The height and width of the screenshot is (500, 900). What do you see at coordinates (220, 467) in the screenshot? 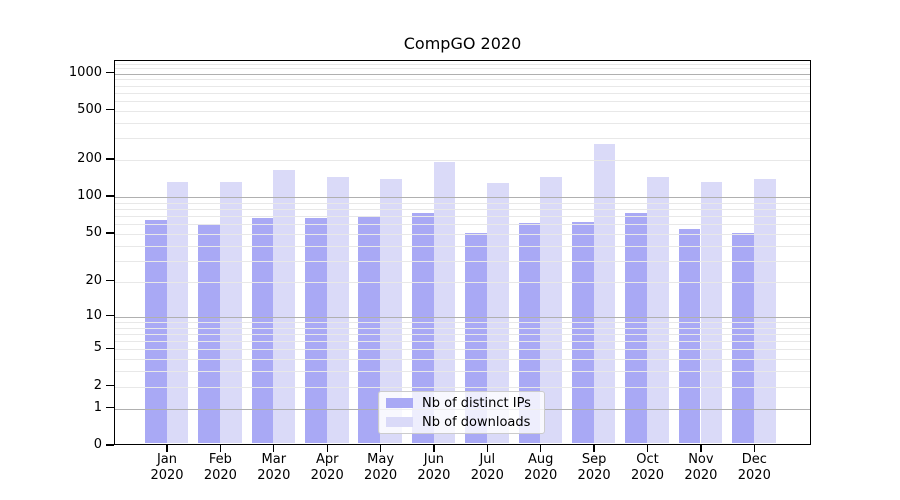
I see `x-tick-label: Feb 2020` at bounding box center [220, 467].